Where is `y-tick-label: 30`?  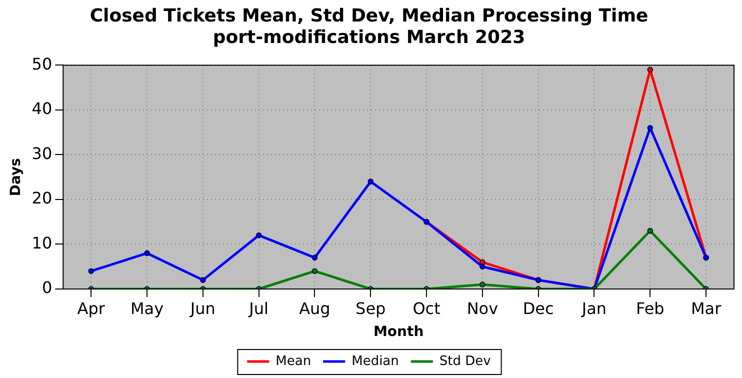
y-tick-label: 30 is located at coordinates (42, 153).